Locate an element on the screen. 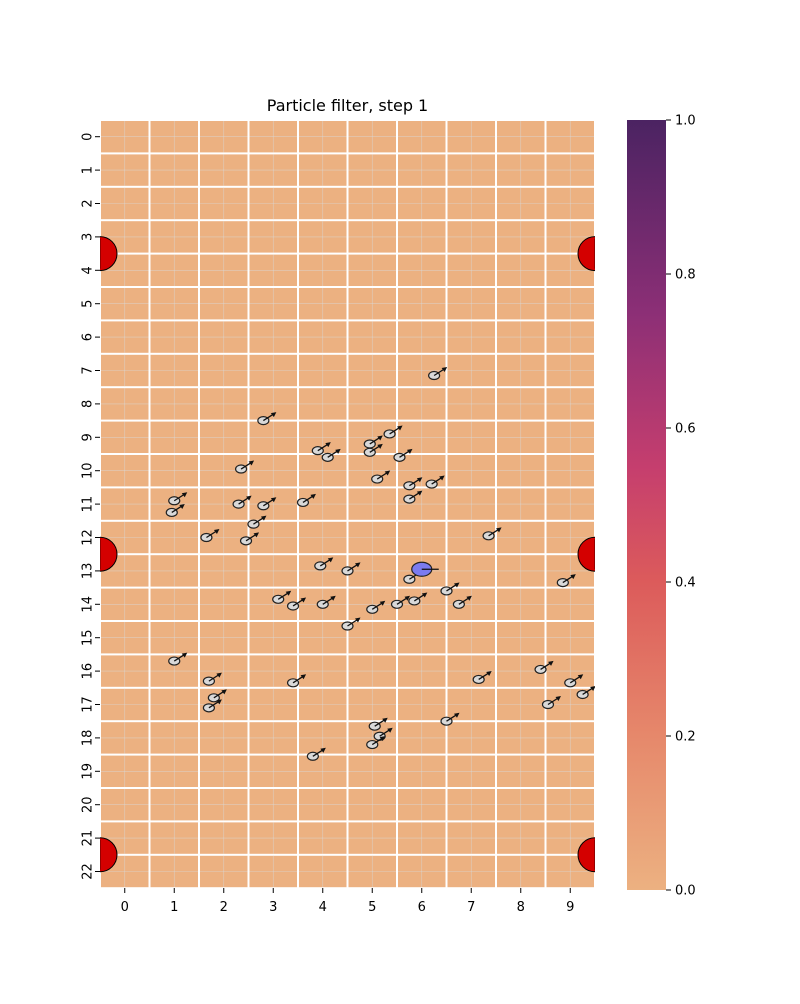  x-tick-label: 4 is located at coordinates (323, 907).